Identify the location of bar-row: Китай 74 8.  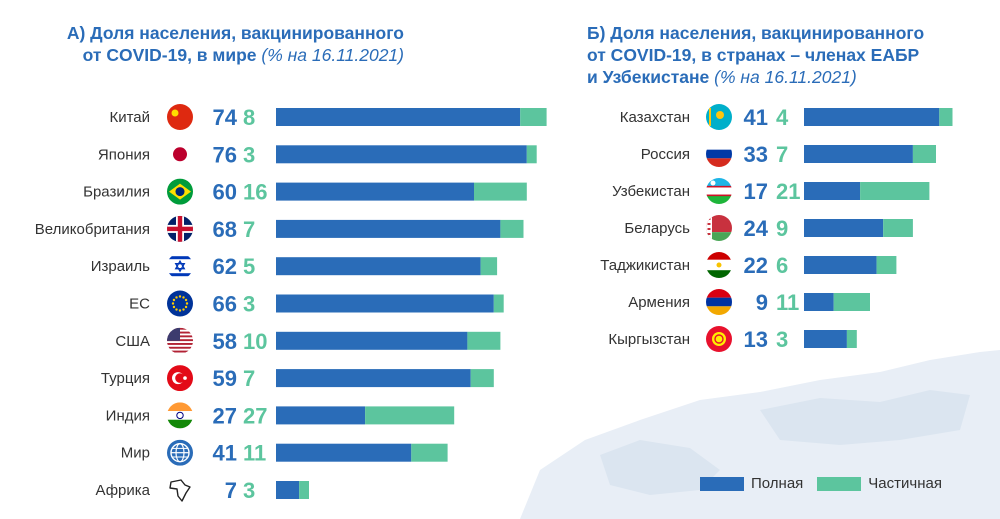
(328, 117).